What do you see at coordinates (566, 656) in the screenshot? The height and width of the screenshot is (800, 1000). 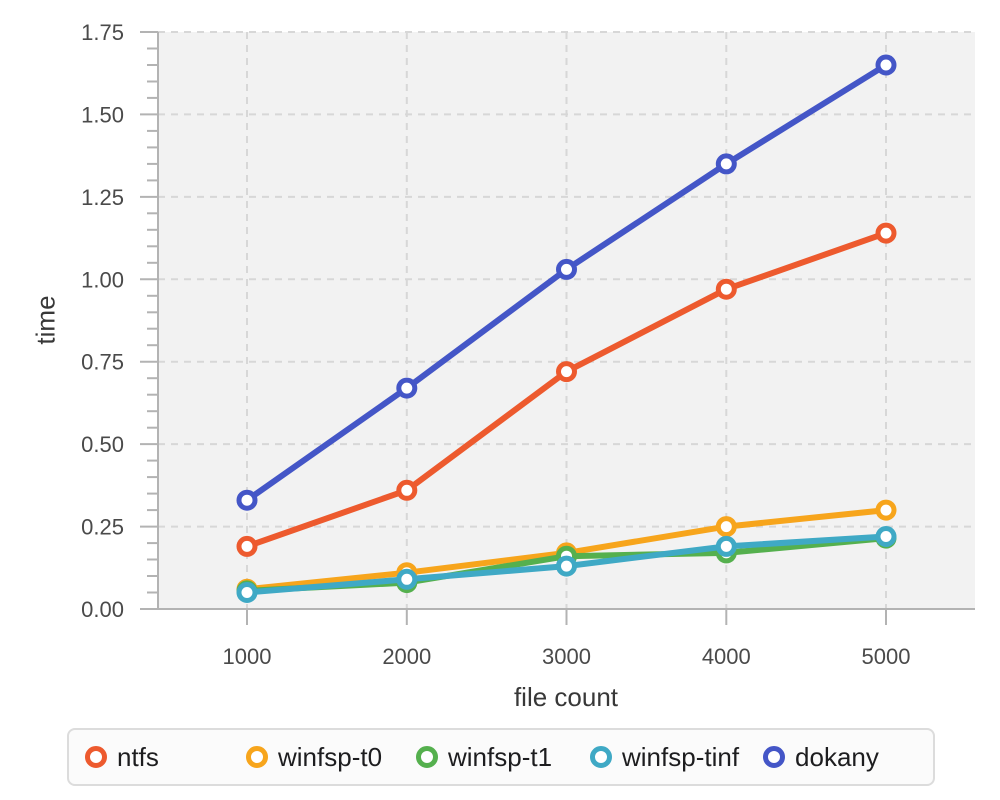 I see `x-tick-label: 3000` at bounding box center [566, 656].